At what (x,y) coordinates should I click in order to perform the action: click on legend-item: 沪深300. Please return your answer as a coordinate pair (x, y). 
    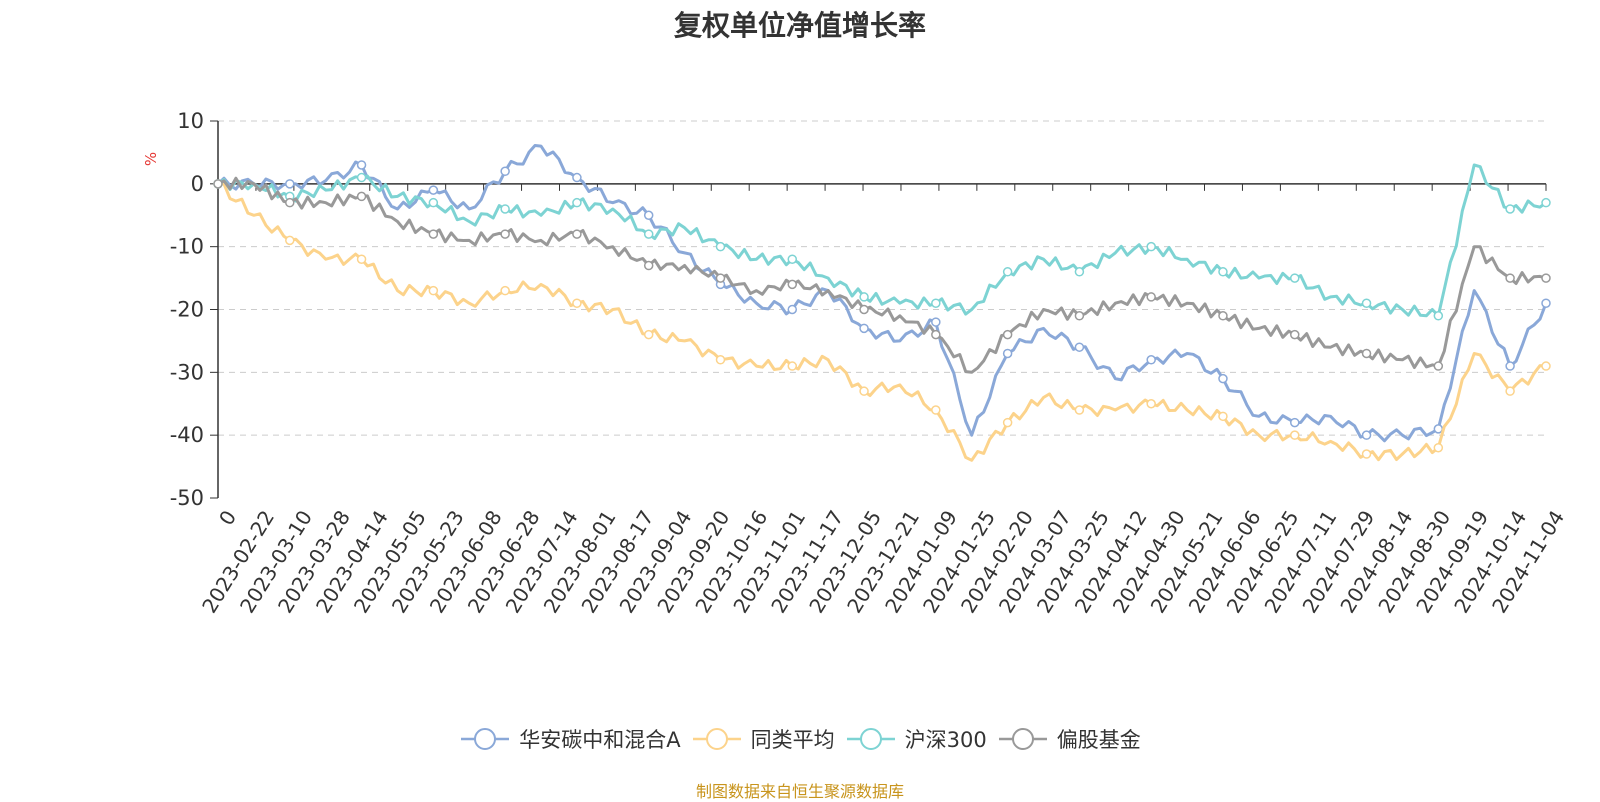
    Looking at the image, I should click on (916, 739).